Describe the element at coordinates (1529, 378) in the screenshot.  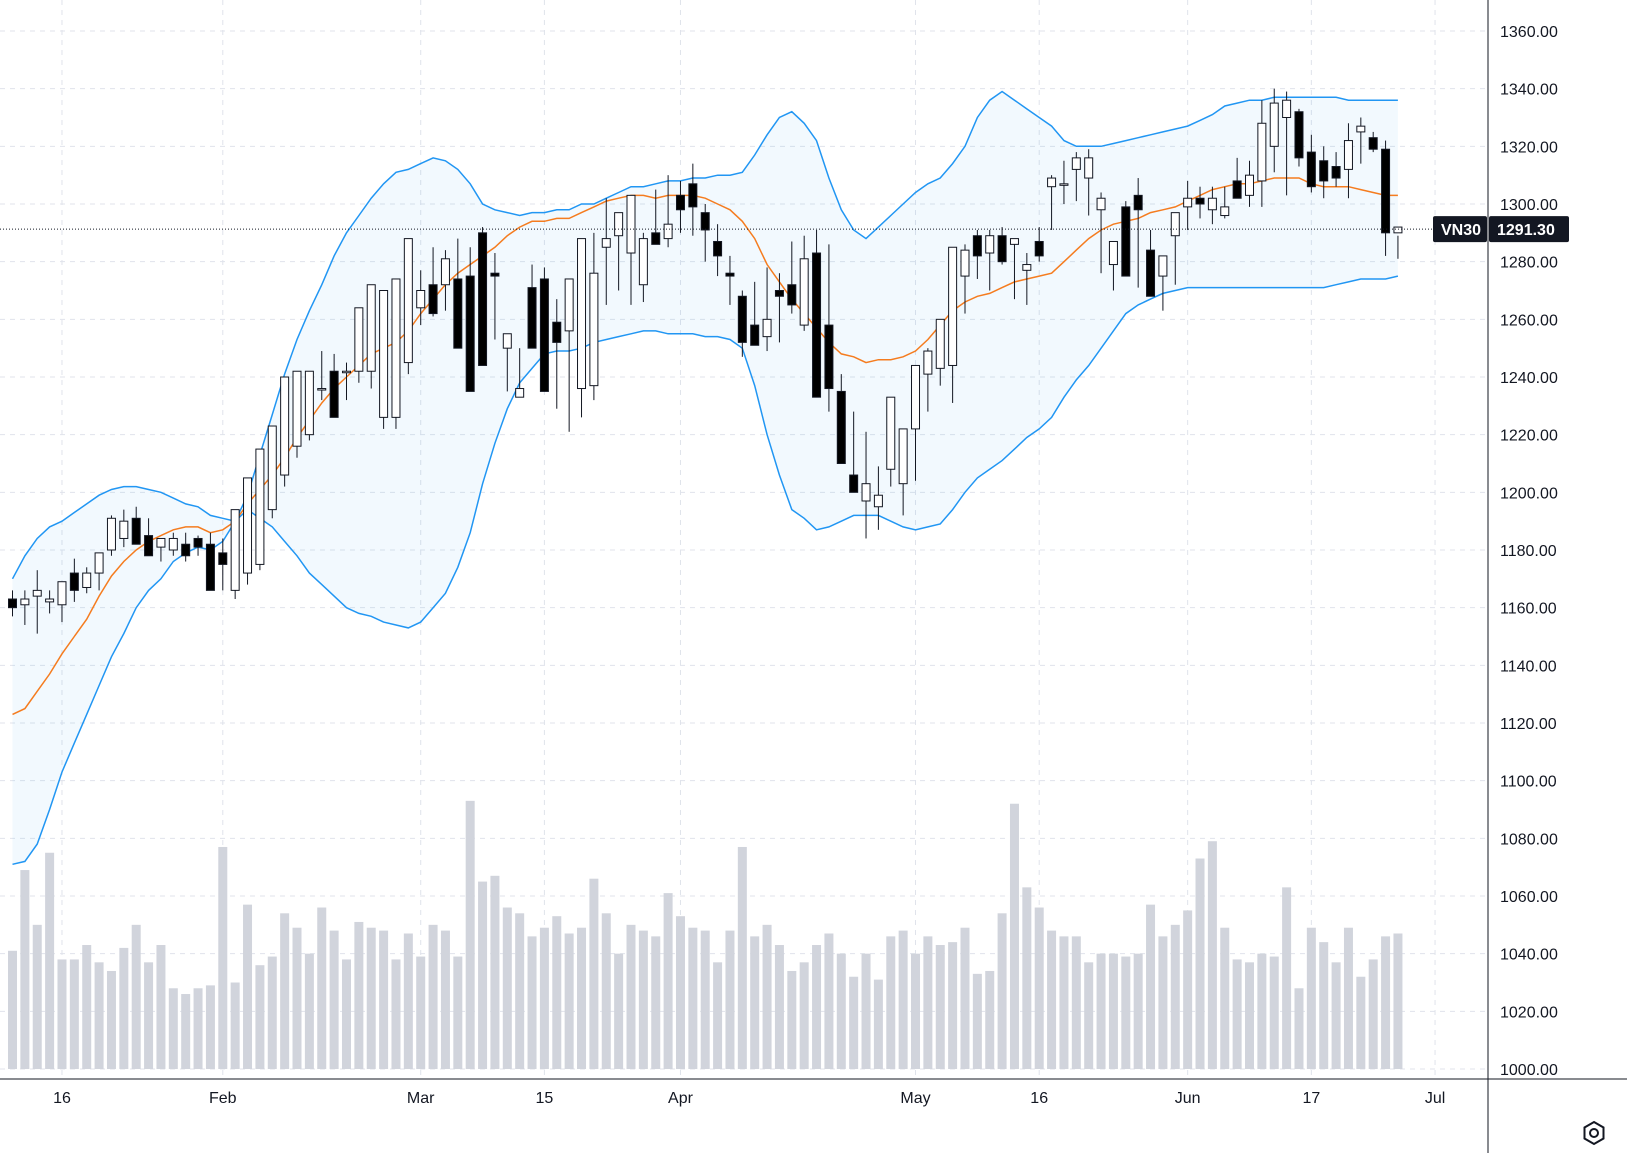
I see `y-tick-label: 1240.00` at that location.